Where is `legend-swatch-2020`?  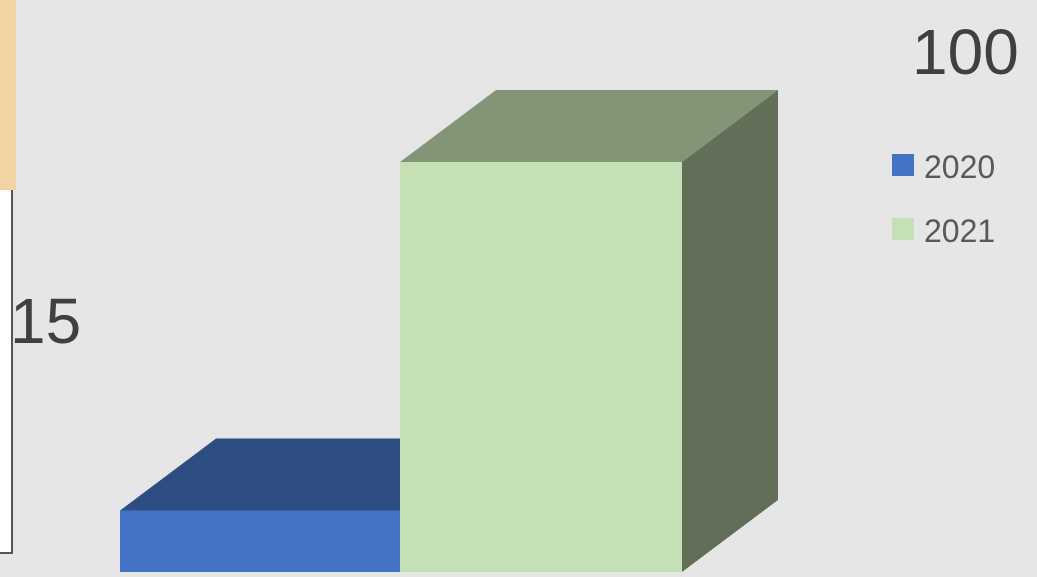 legend-swatch-2020 is located at coordinates (903, 165).